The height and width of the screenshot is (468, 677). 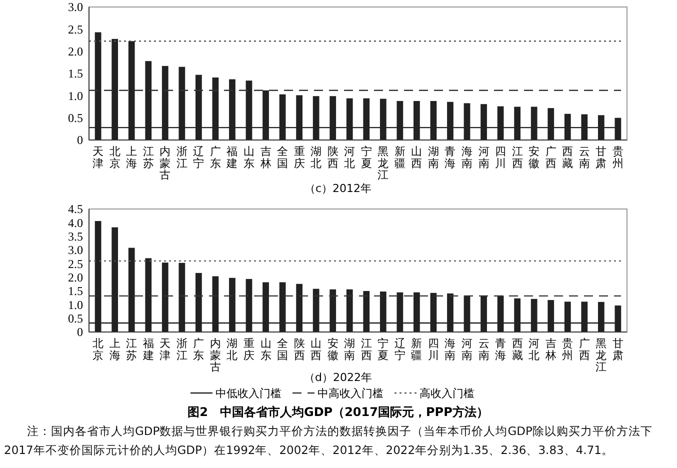 I want to click on legend-label: 高收入门槛, so click(x=447, y=393).